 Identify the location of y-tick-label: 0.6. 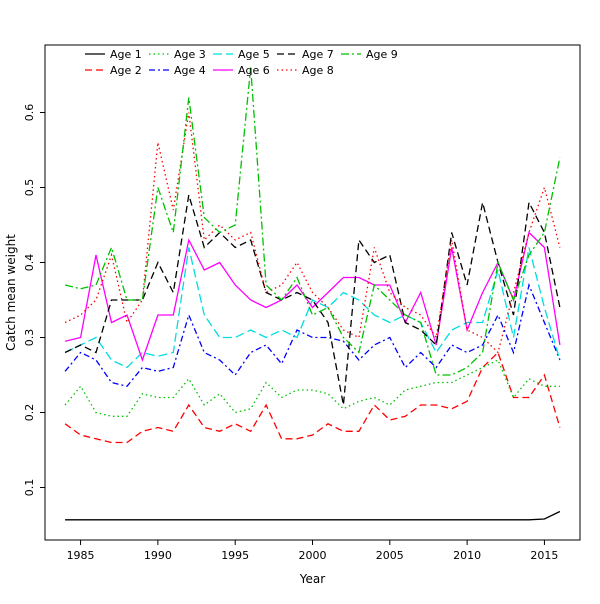
(29, 113).